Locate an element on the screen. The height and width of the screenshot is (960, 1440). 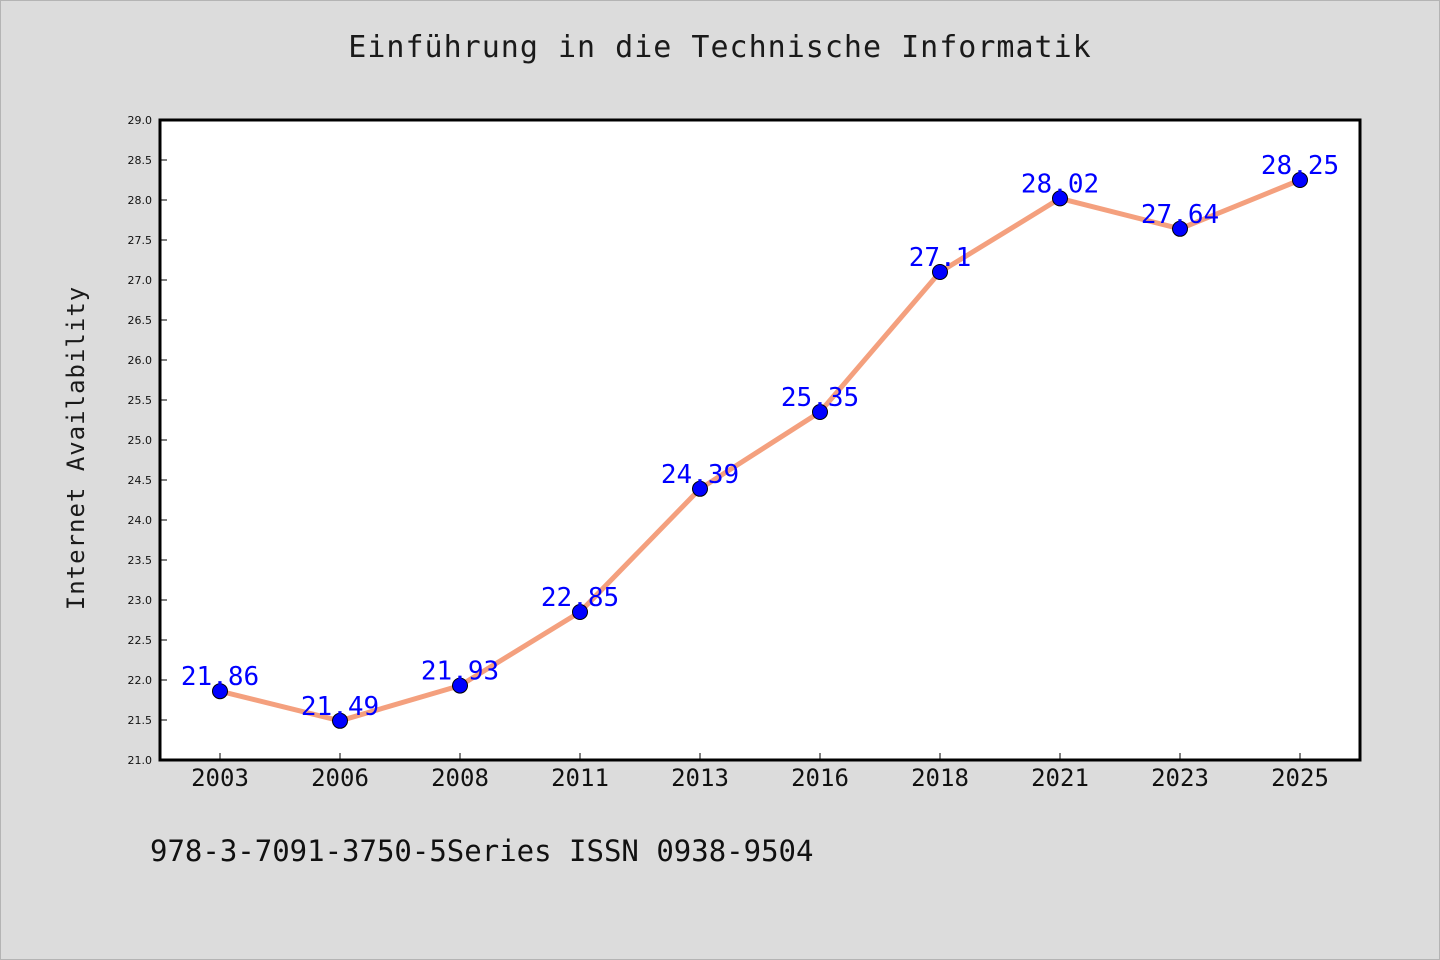
data-label: 27.1 is located at coordinates (940, 258).